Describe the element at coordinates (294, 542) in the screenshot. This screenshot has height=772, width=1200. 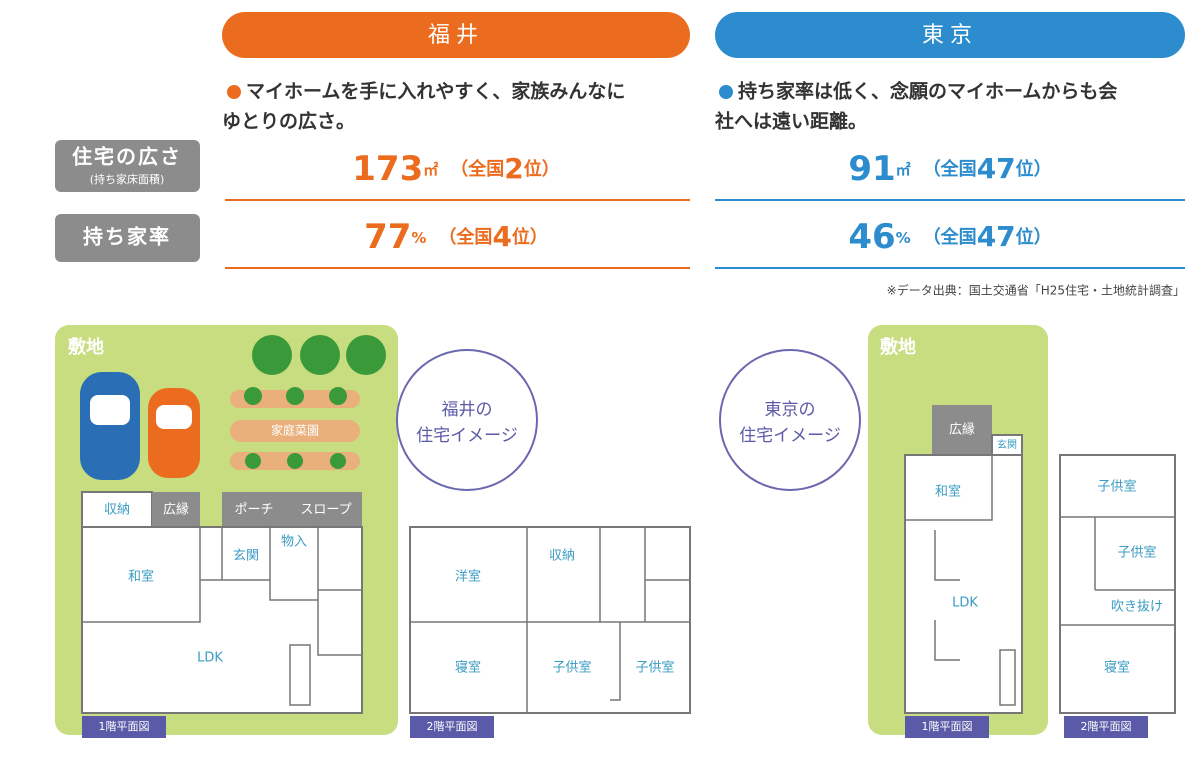
I see `room-label: 物入` at that location.